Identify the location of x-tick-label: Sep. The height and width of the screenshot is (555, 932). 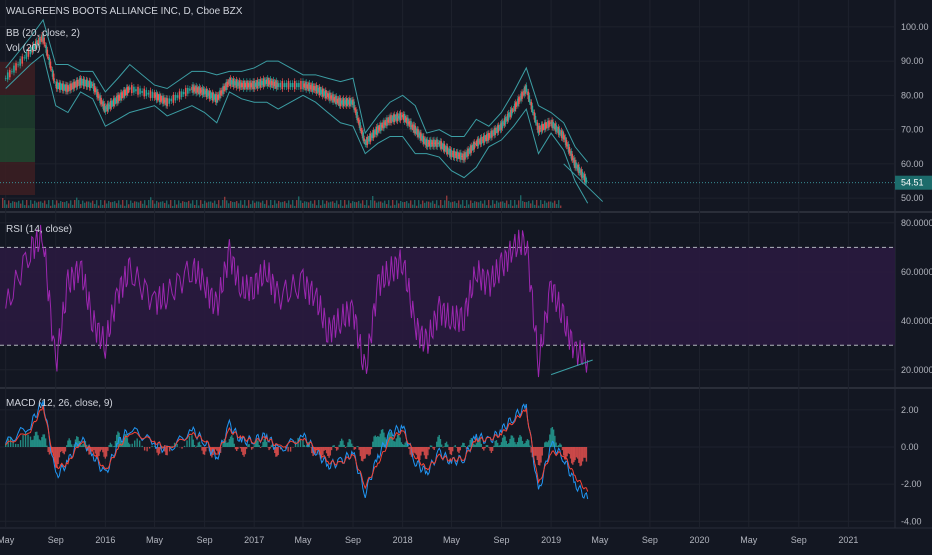
(799, 540).